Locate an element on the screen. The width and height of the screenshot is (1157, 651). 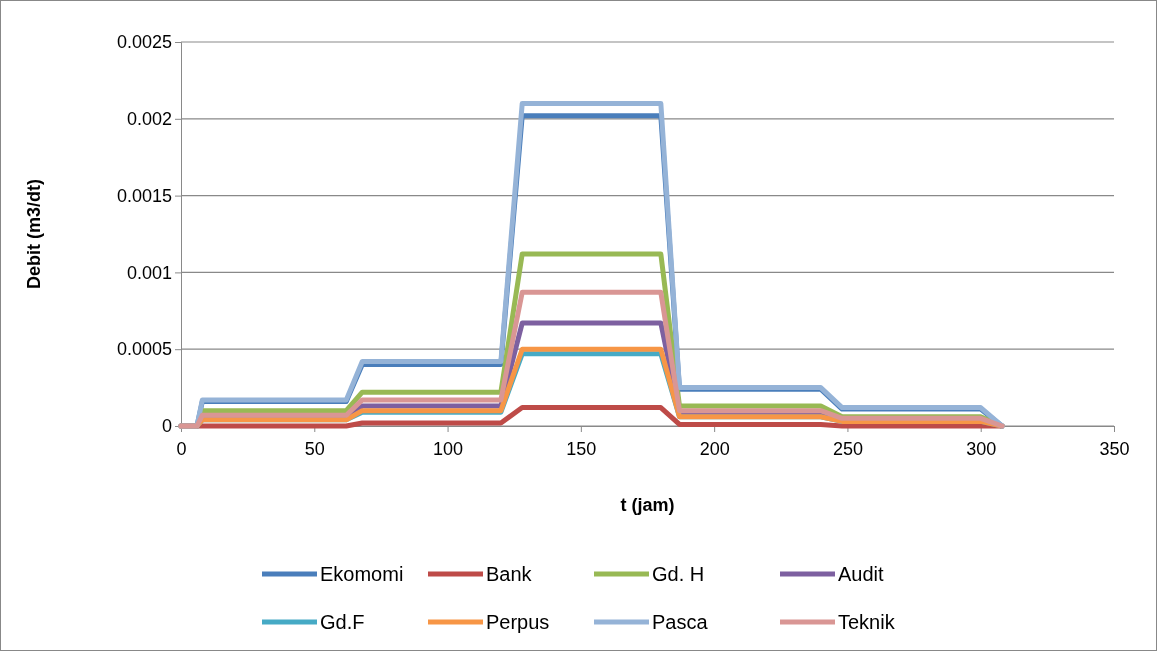
y-axis-title: Debit (m3/dt) is located at coordinates (34, 234).